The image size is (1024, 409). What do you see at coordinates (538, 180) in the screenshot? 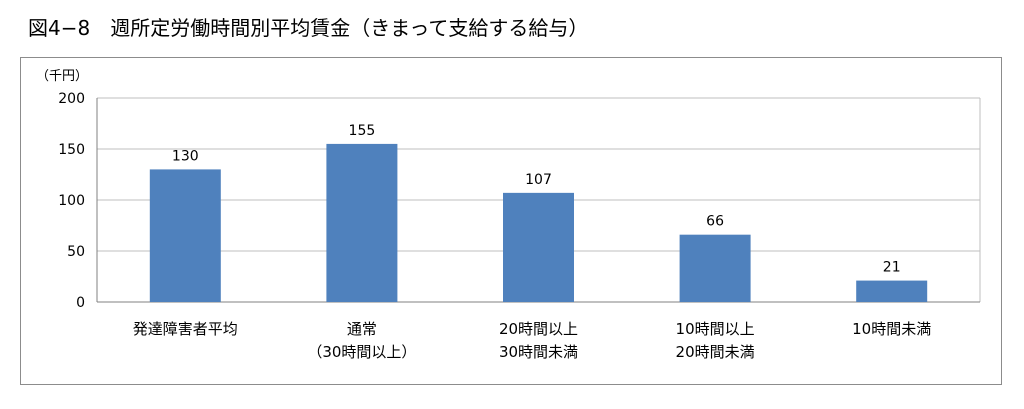
I see `bar-value-label: 107` at bounding box center [538, 180].